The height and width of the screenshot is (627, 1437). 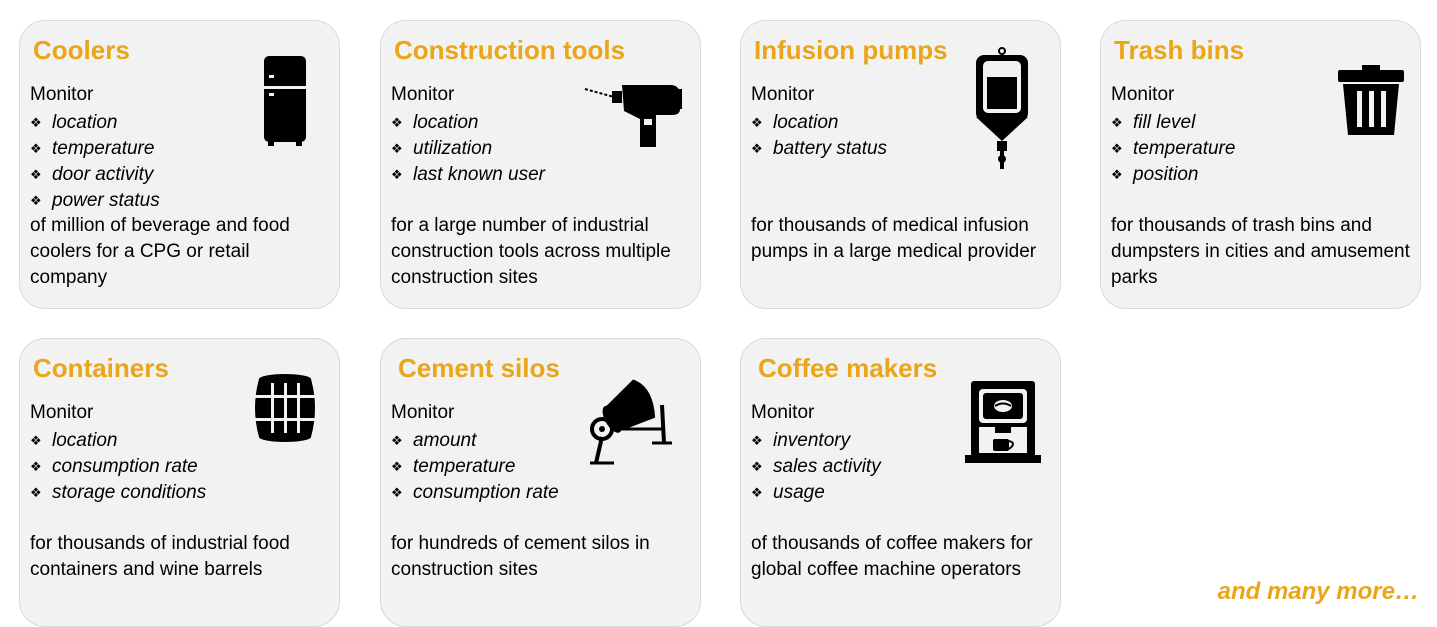 I want to click on trash-bin-icon, so click(x=1371, y=100).